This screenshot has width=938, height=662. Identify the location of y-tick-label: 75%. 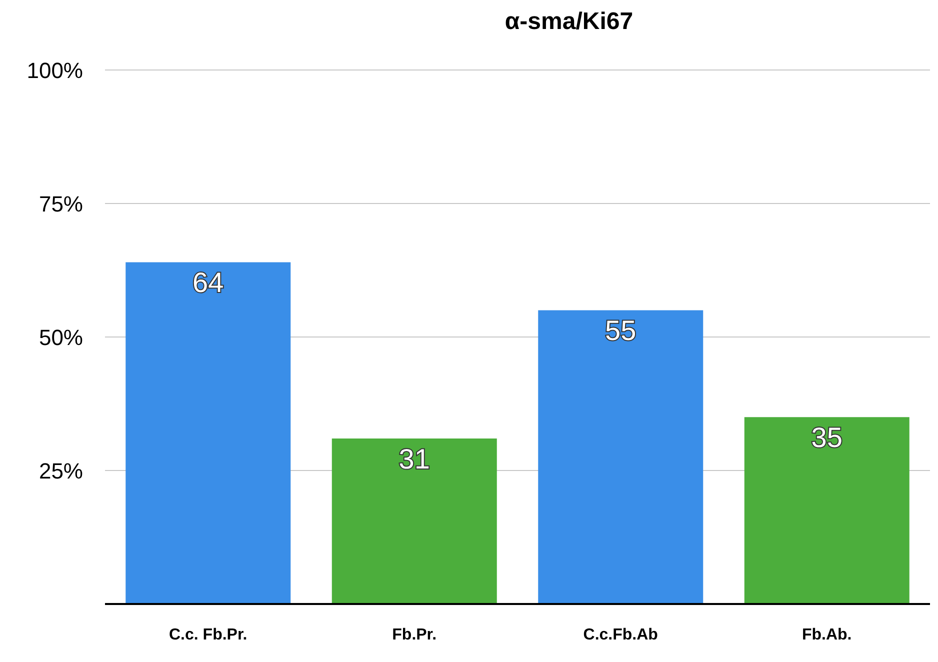
(60, 203).